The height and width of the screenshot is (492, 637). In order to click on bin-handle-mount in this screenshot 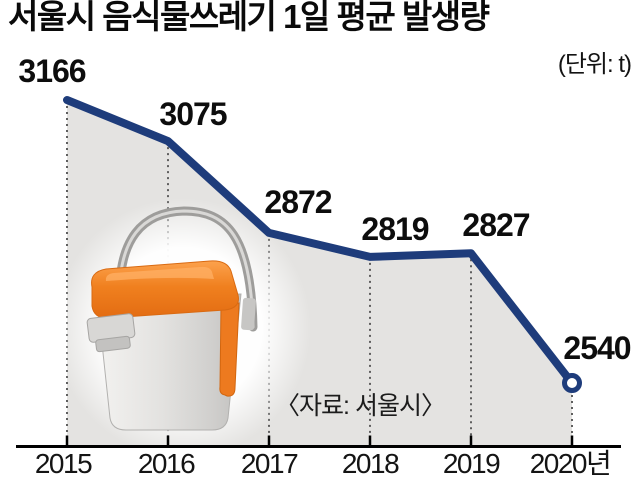, I will do `click(248, 314)`.